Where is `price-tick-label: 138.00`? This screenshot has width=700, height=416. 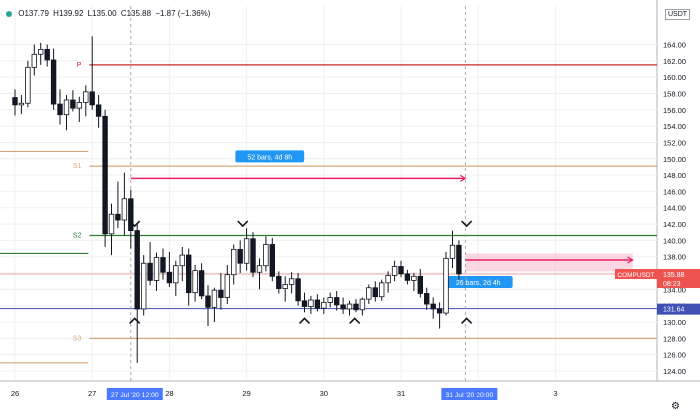
price-tick-label: 138.00 is located at coordinates (674, 257).